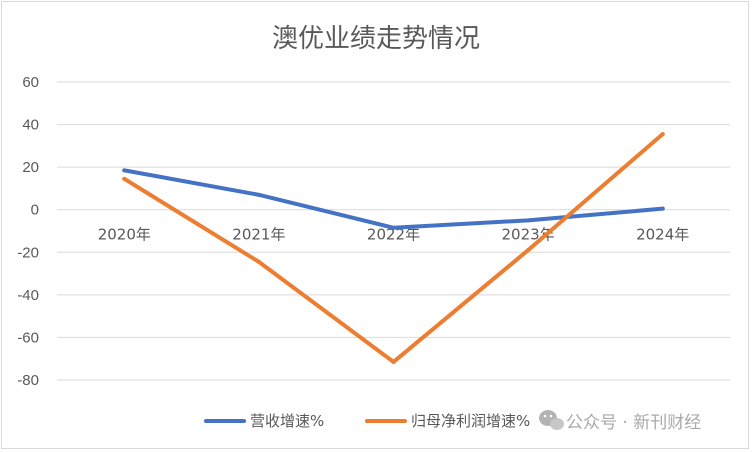 The height and width of the screenshot is (452, 752). I want to click on y-tick-label: 0, so click(35, 210).